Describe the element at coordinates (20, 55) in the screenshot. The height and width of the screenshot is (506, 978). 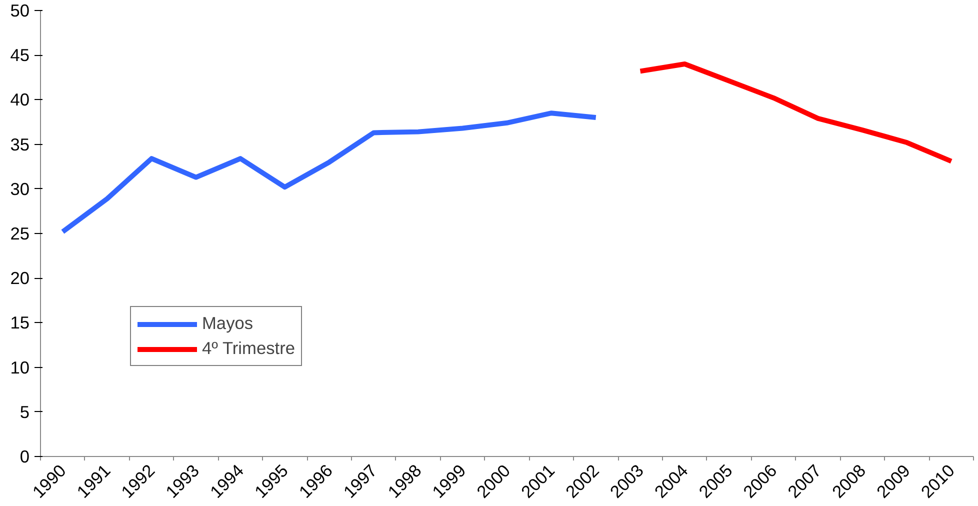
I see `y-tick-label: 45` at that location.